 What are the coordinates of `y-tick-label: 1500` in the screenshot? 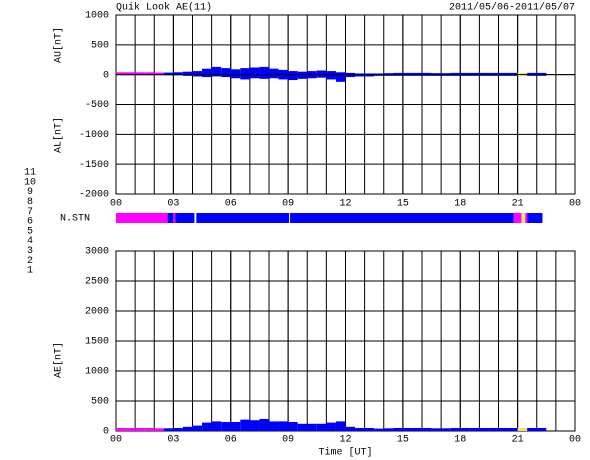 It's located at (97, 342).